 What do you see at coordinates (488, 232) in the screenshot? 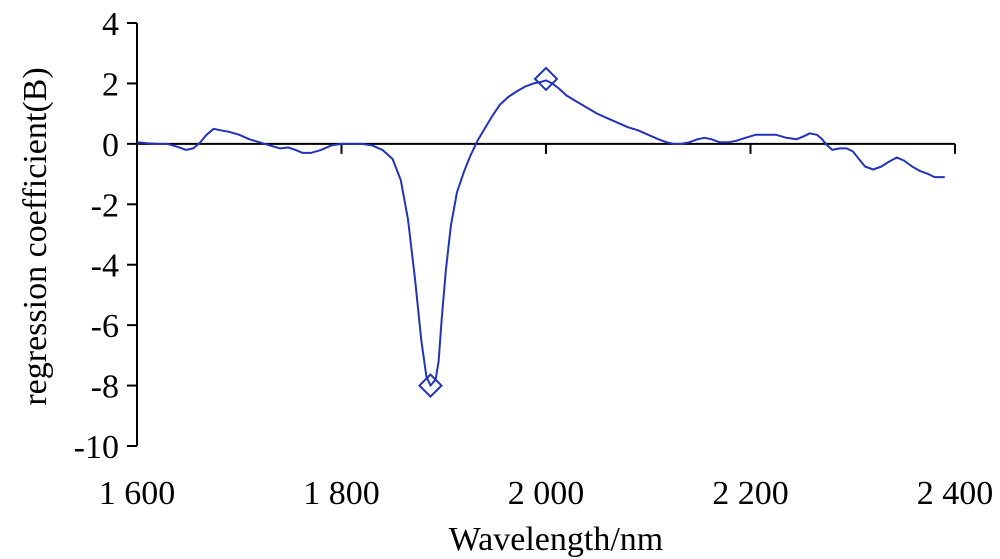
I see `marker-layer` at bounding box center [488, 232].